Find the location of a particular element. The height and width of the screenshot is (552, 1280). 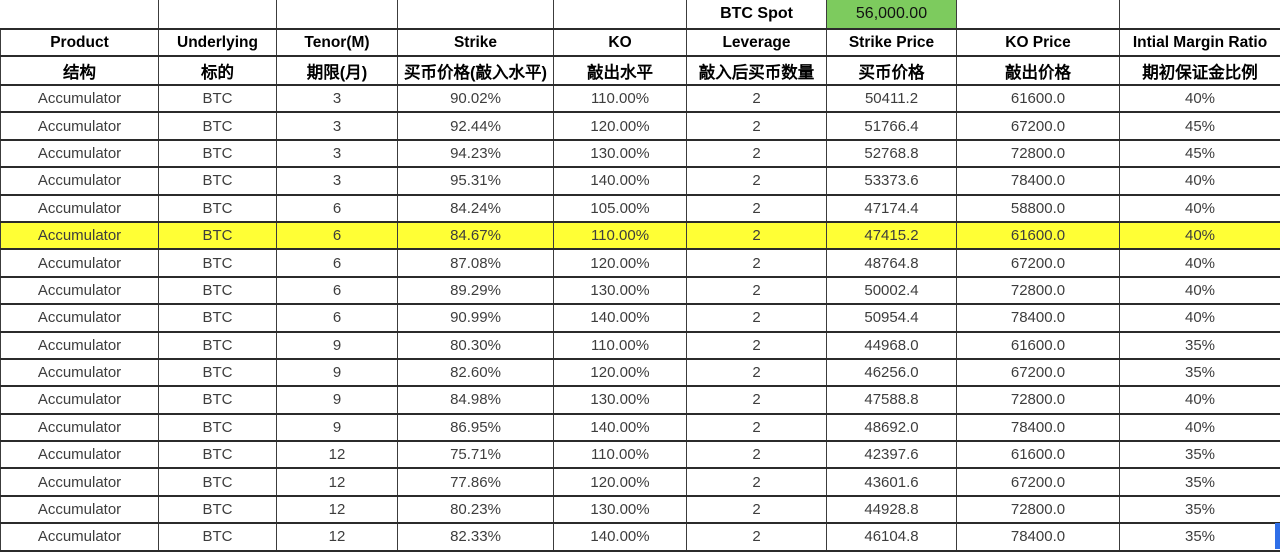

cell-strike-price: 50411.2 is located at coordinates (892, 98).